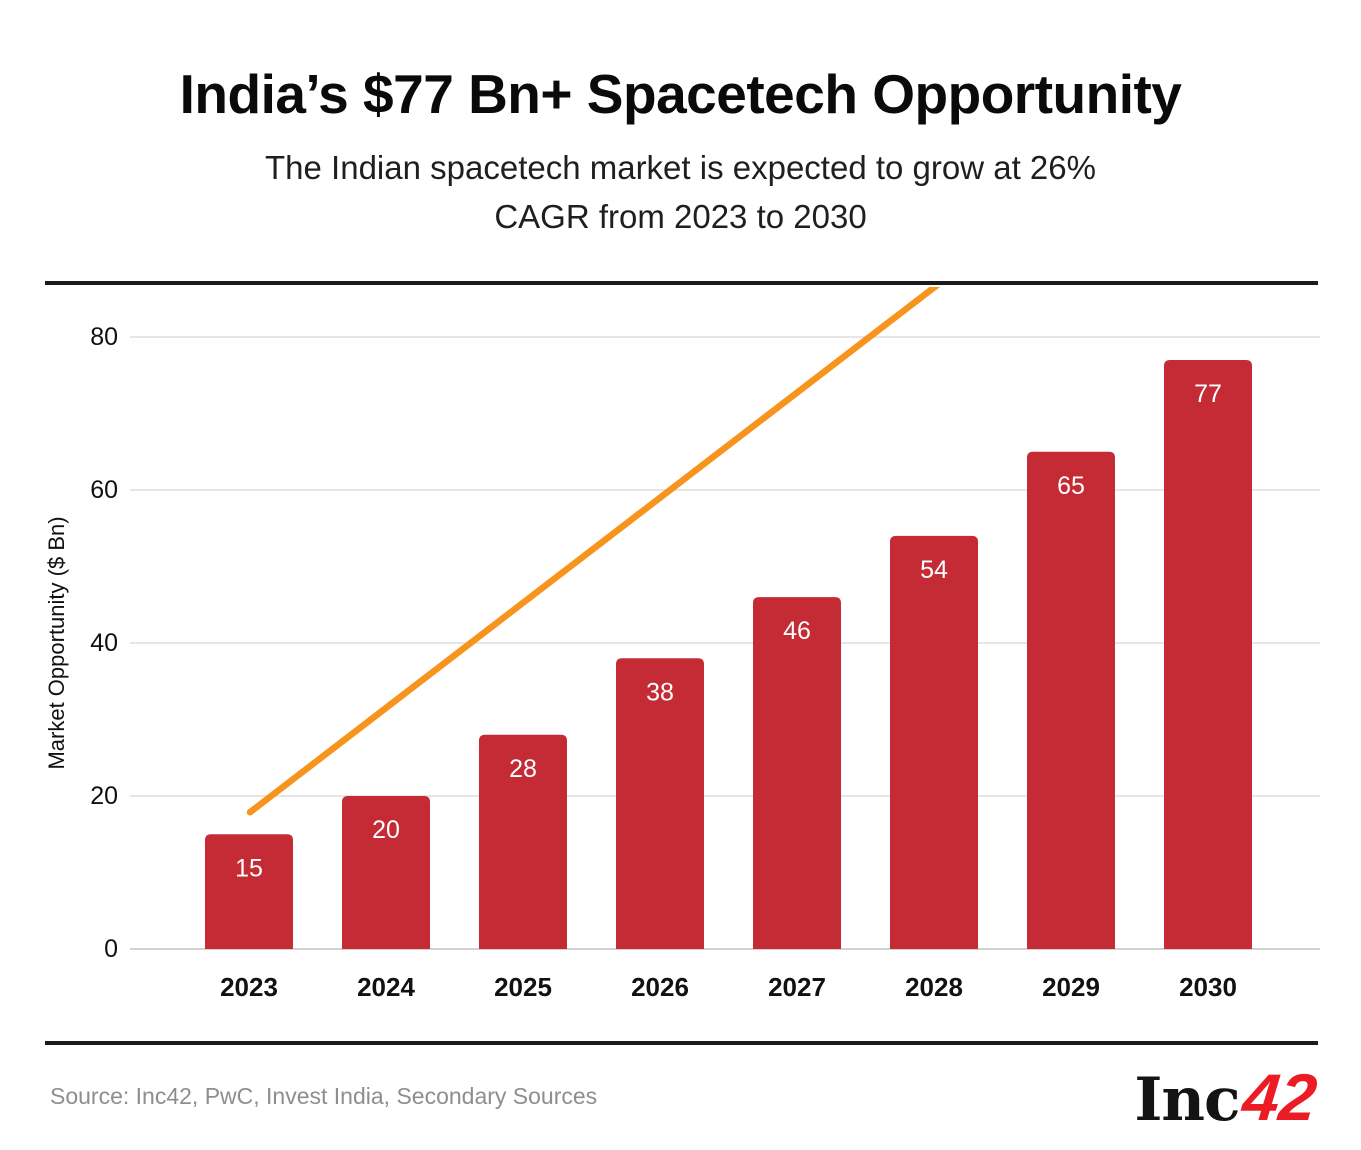 This screenshot has height=1150, width=1361. Describe the element at coordinates (681, 1043) in the screenshot. I see `bottom-divider` at that location.